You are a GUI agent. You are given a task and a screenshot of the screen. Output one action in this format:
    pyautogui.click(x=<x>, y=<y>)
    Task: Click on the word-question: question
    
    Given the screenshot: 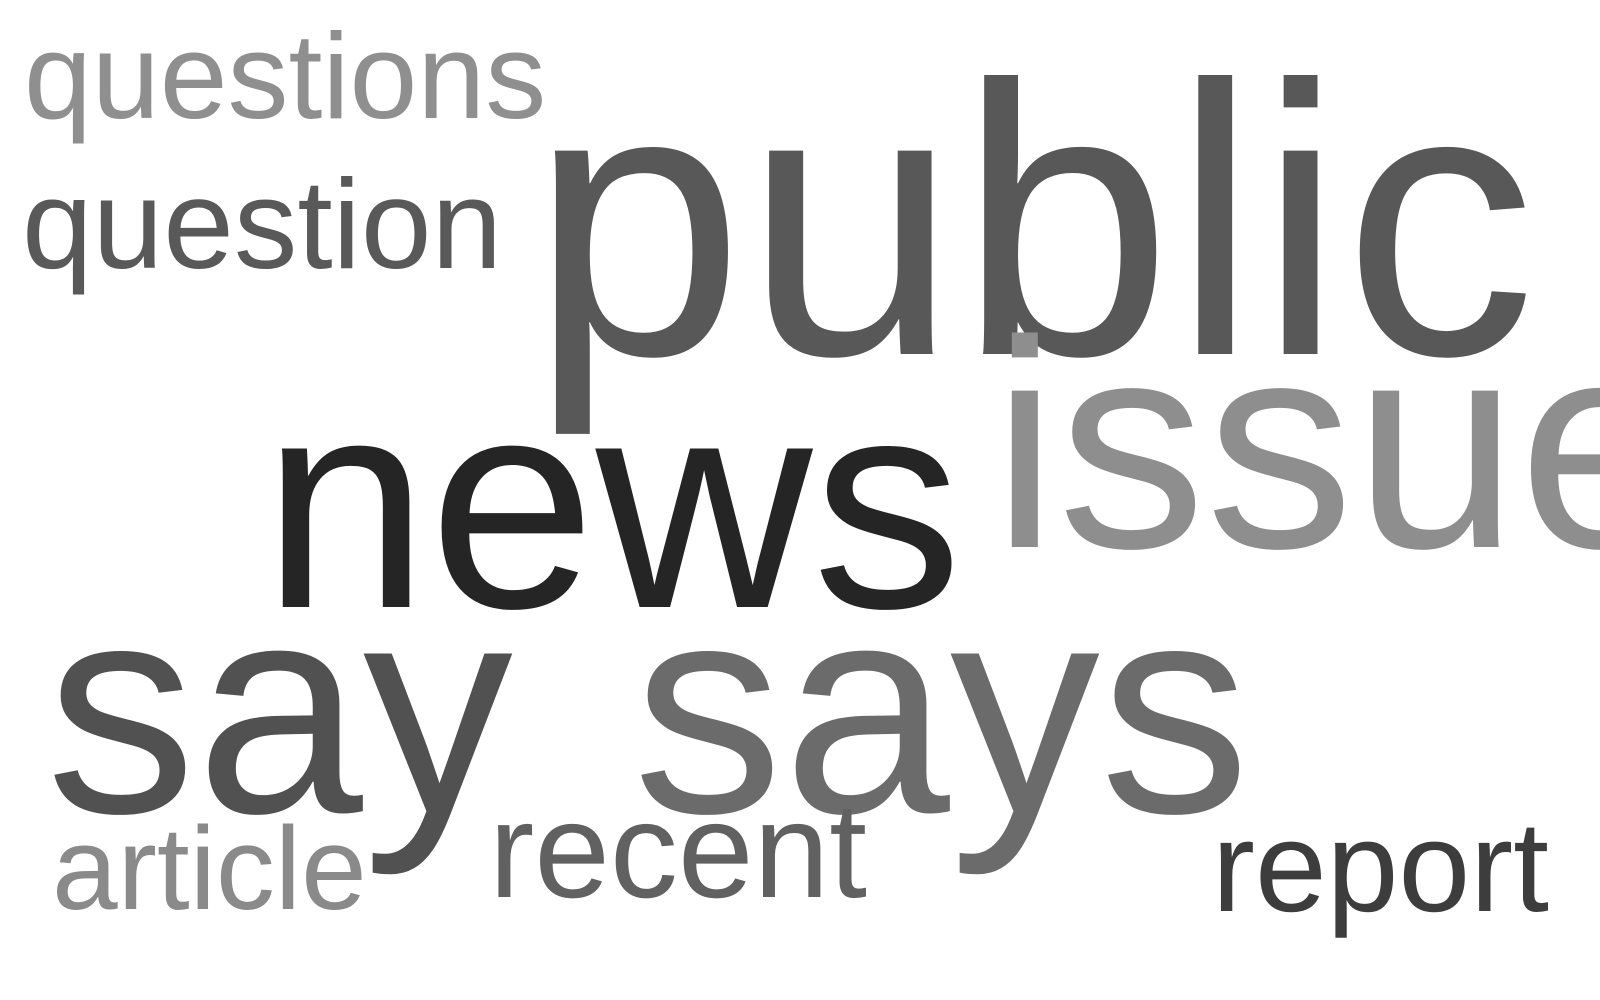 What is the action you would take?
    pyautogui.click(x=262, y=224)
    